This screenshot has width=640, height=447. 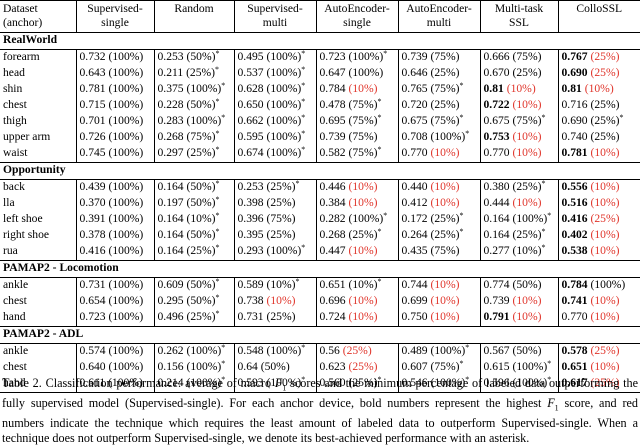 I want to click on f1-value: 0.750, so click(x=414, y=316).